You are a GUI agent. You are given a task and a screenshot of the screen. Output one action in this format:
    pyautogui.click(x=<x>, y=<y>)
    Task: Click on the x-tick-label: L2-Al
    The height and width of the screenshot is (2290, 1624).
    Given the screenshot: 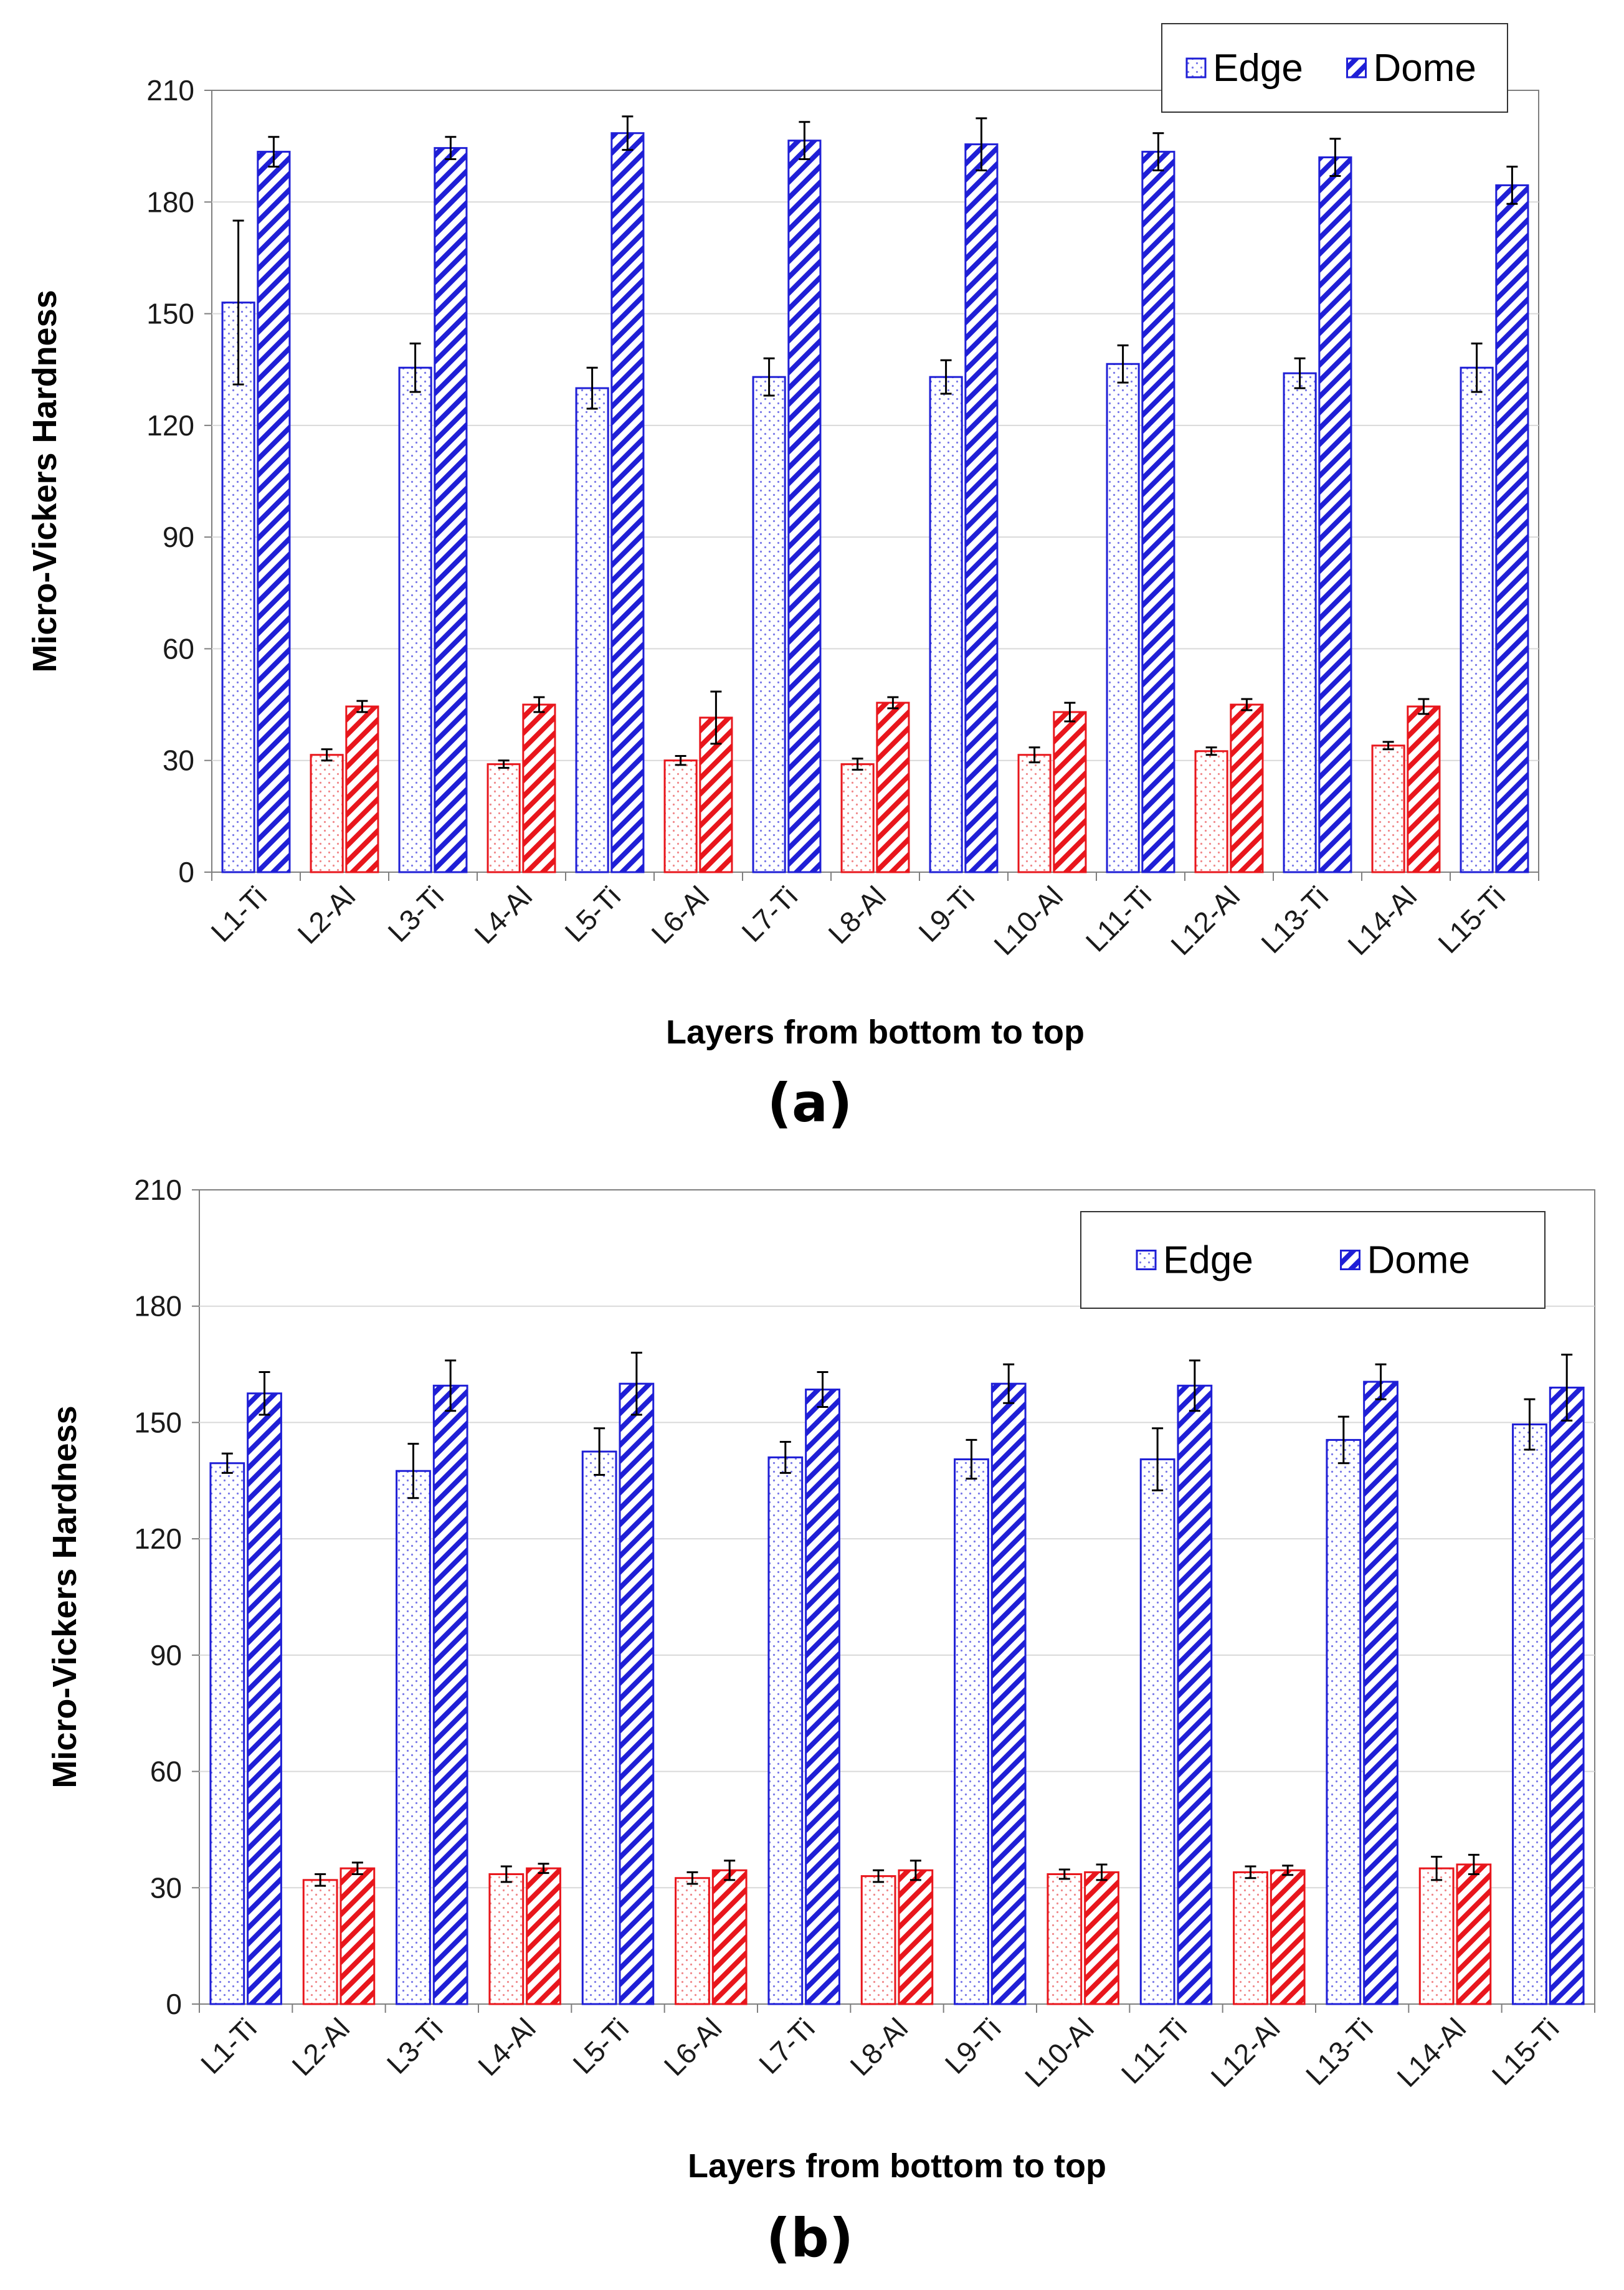 What is the action you would take?
    pyautogui.click(x=320, y=2047)
    